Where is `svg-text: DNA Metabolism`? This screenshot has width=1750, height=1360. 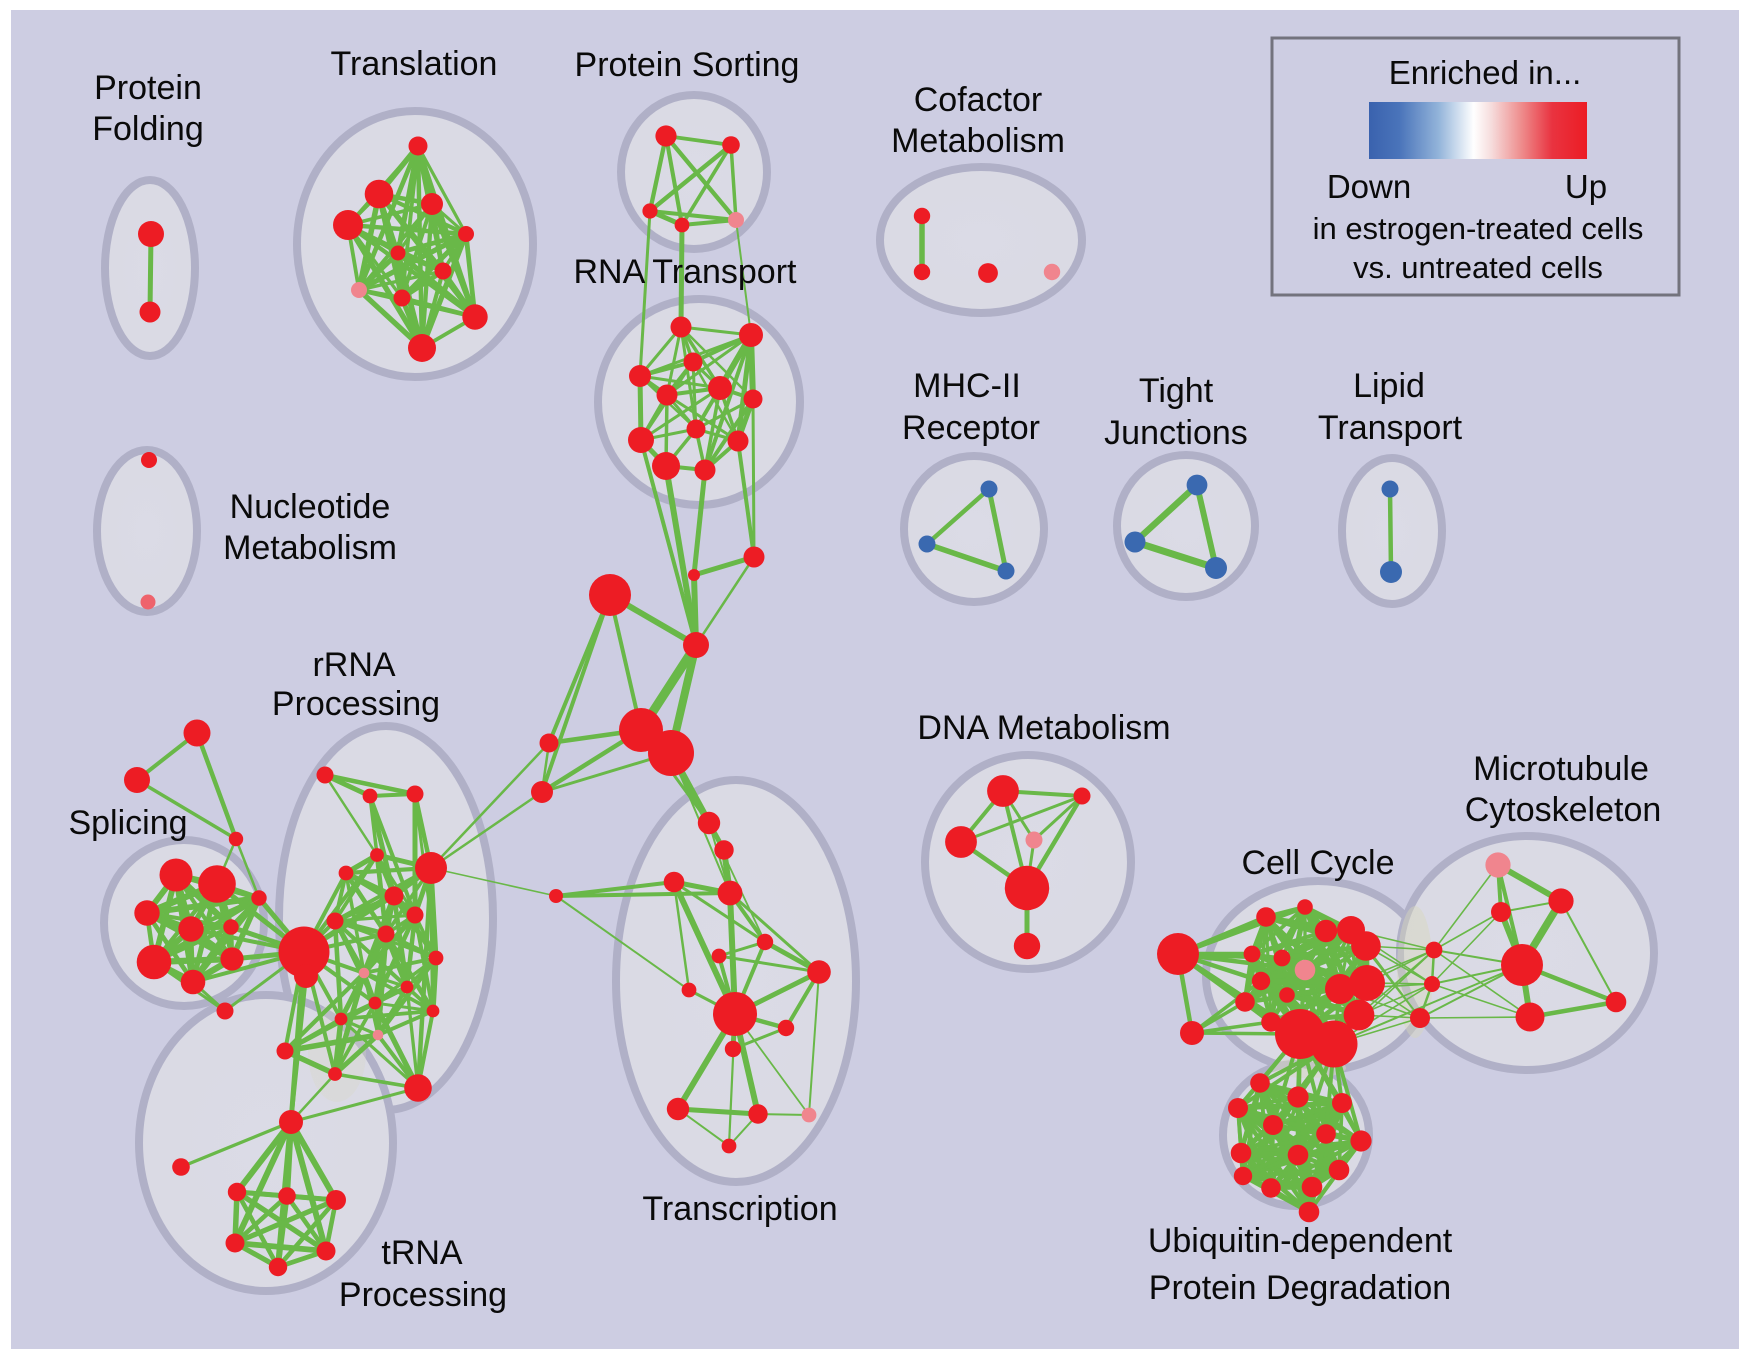 svg-text: DNA Metabolism is located at coordinates (1043, 728).